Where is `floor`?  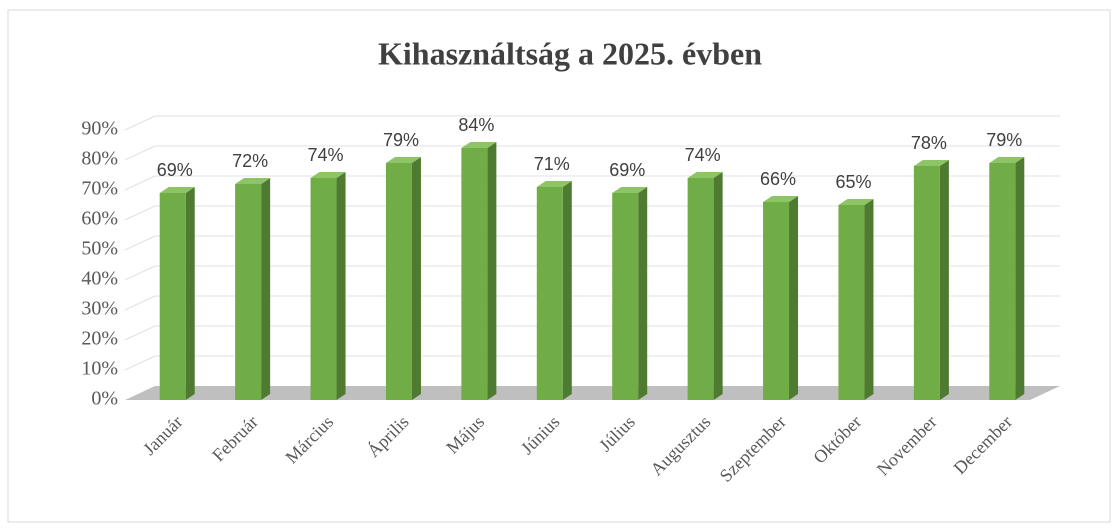 floor is located at coordinates (592, 393).